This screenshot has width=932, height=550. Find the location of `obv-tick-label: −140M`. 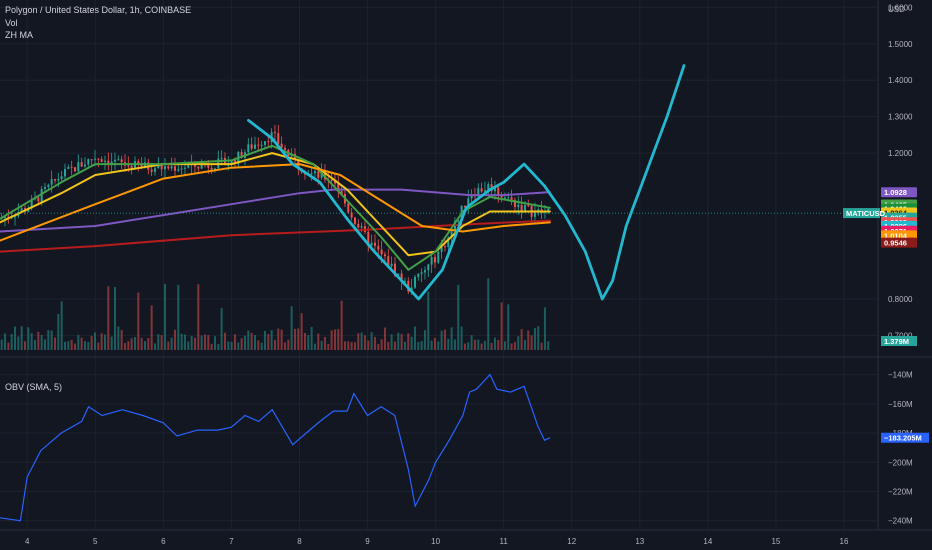

obv-tick-label: −140M is located at coordinates (900, 375).